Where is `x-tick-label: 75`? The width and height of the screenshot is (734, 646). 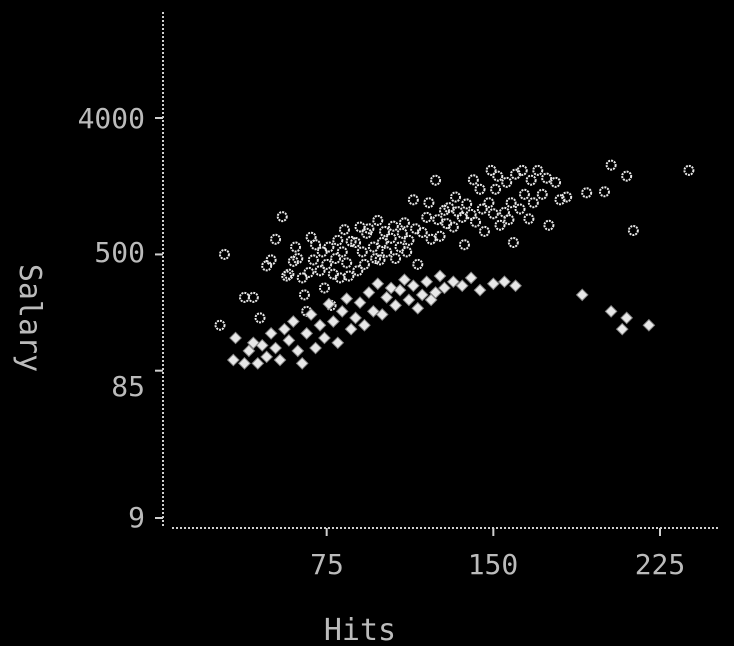 x-tick-label: 75 is located at coordinates (327, 564).